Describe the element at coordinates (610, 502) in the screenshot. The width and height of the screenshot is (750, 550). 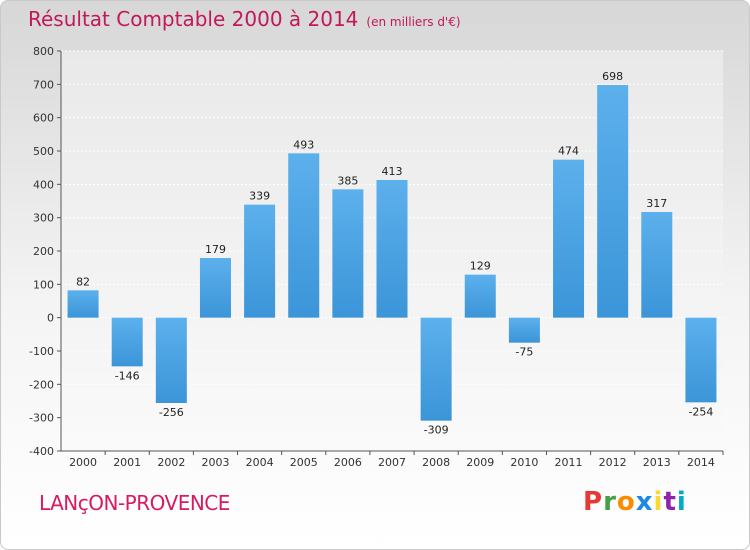
I see `logo-letter: r` at that location.